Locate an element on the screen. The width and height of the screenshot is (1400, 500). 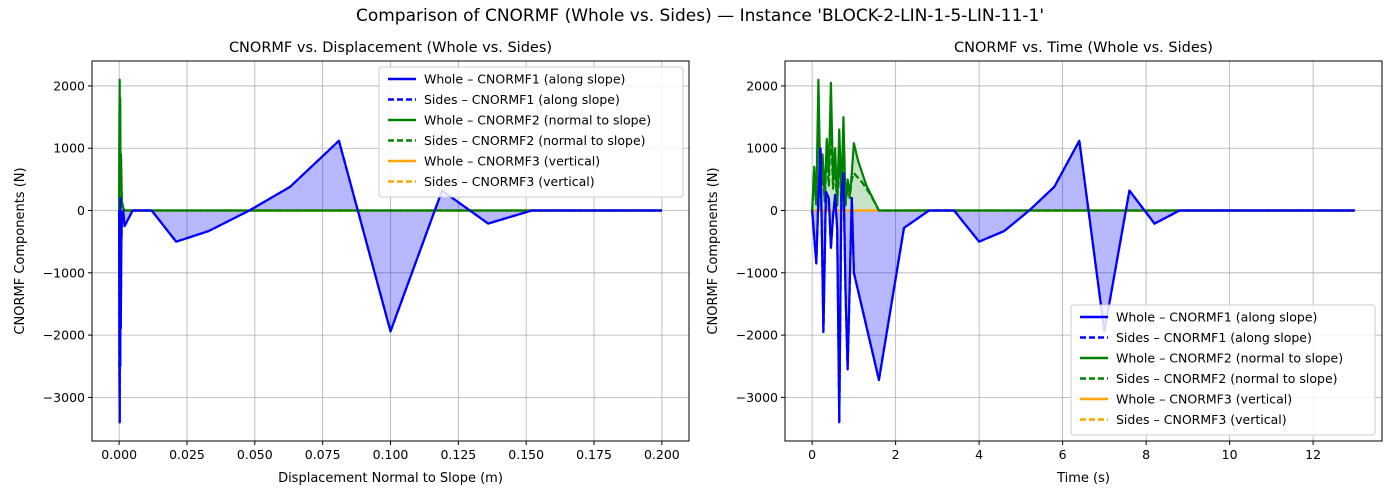
x-tick-label: 0.125 is located at coordinates (458, 454).